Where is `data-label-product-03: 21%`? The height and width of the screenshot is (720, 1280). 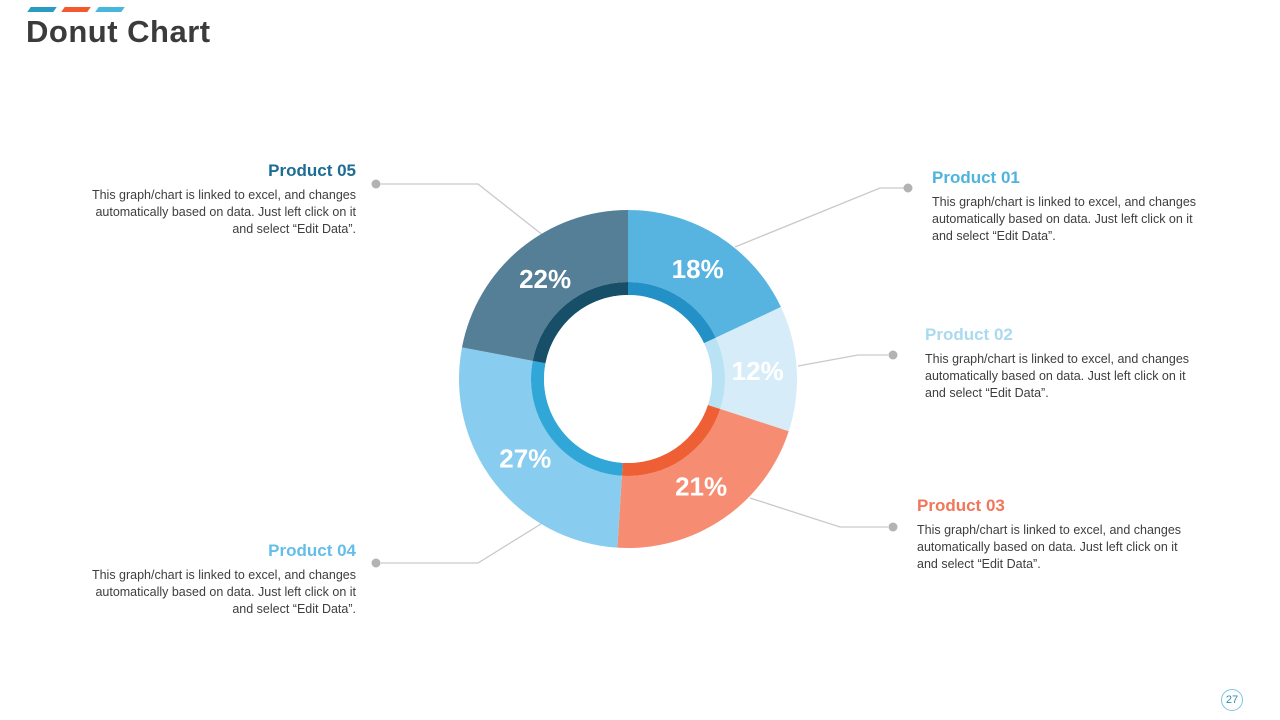 data-label-product-03: 21% is located at coordinates (701, 487).